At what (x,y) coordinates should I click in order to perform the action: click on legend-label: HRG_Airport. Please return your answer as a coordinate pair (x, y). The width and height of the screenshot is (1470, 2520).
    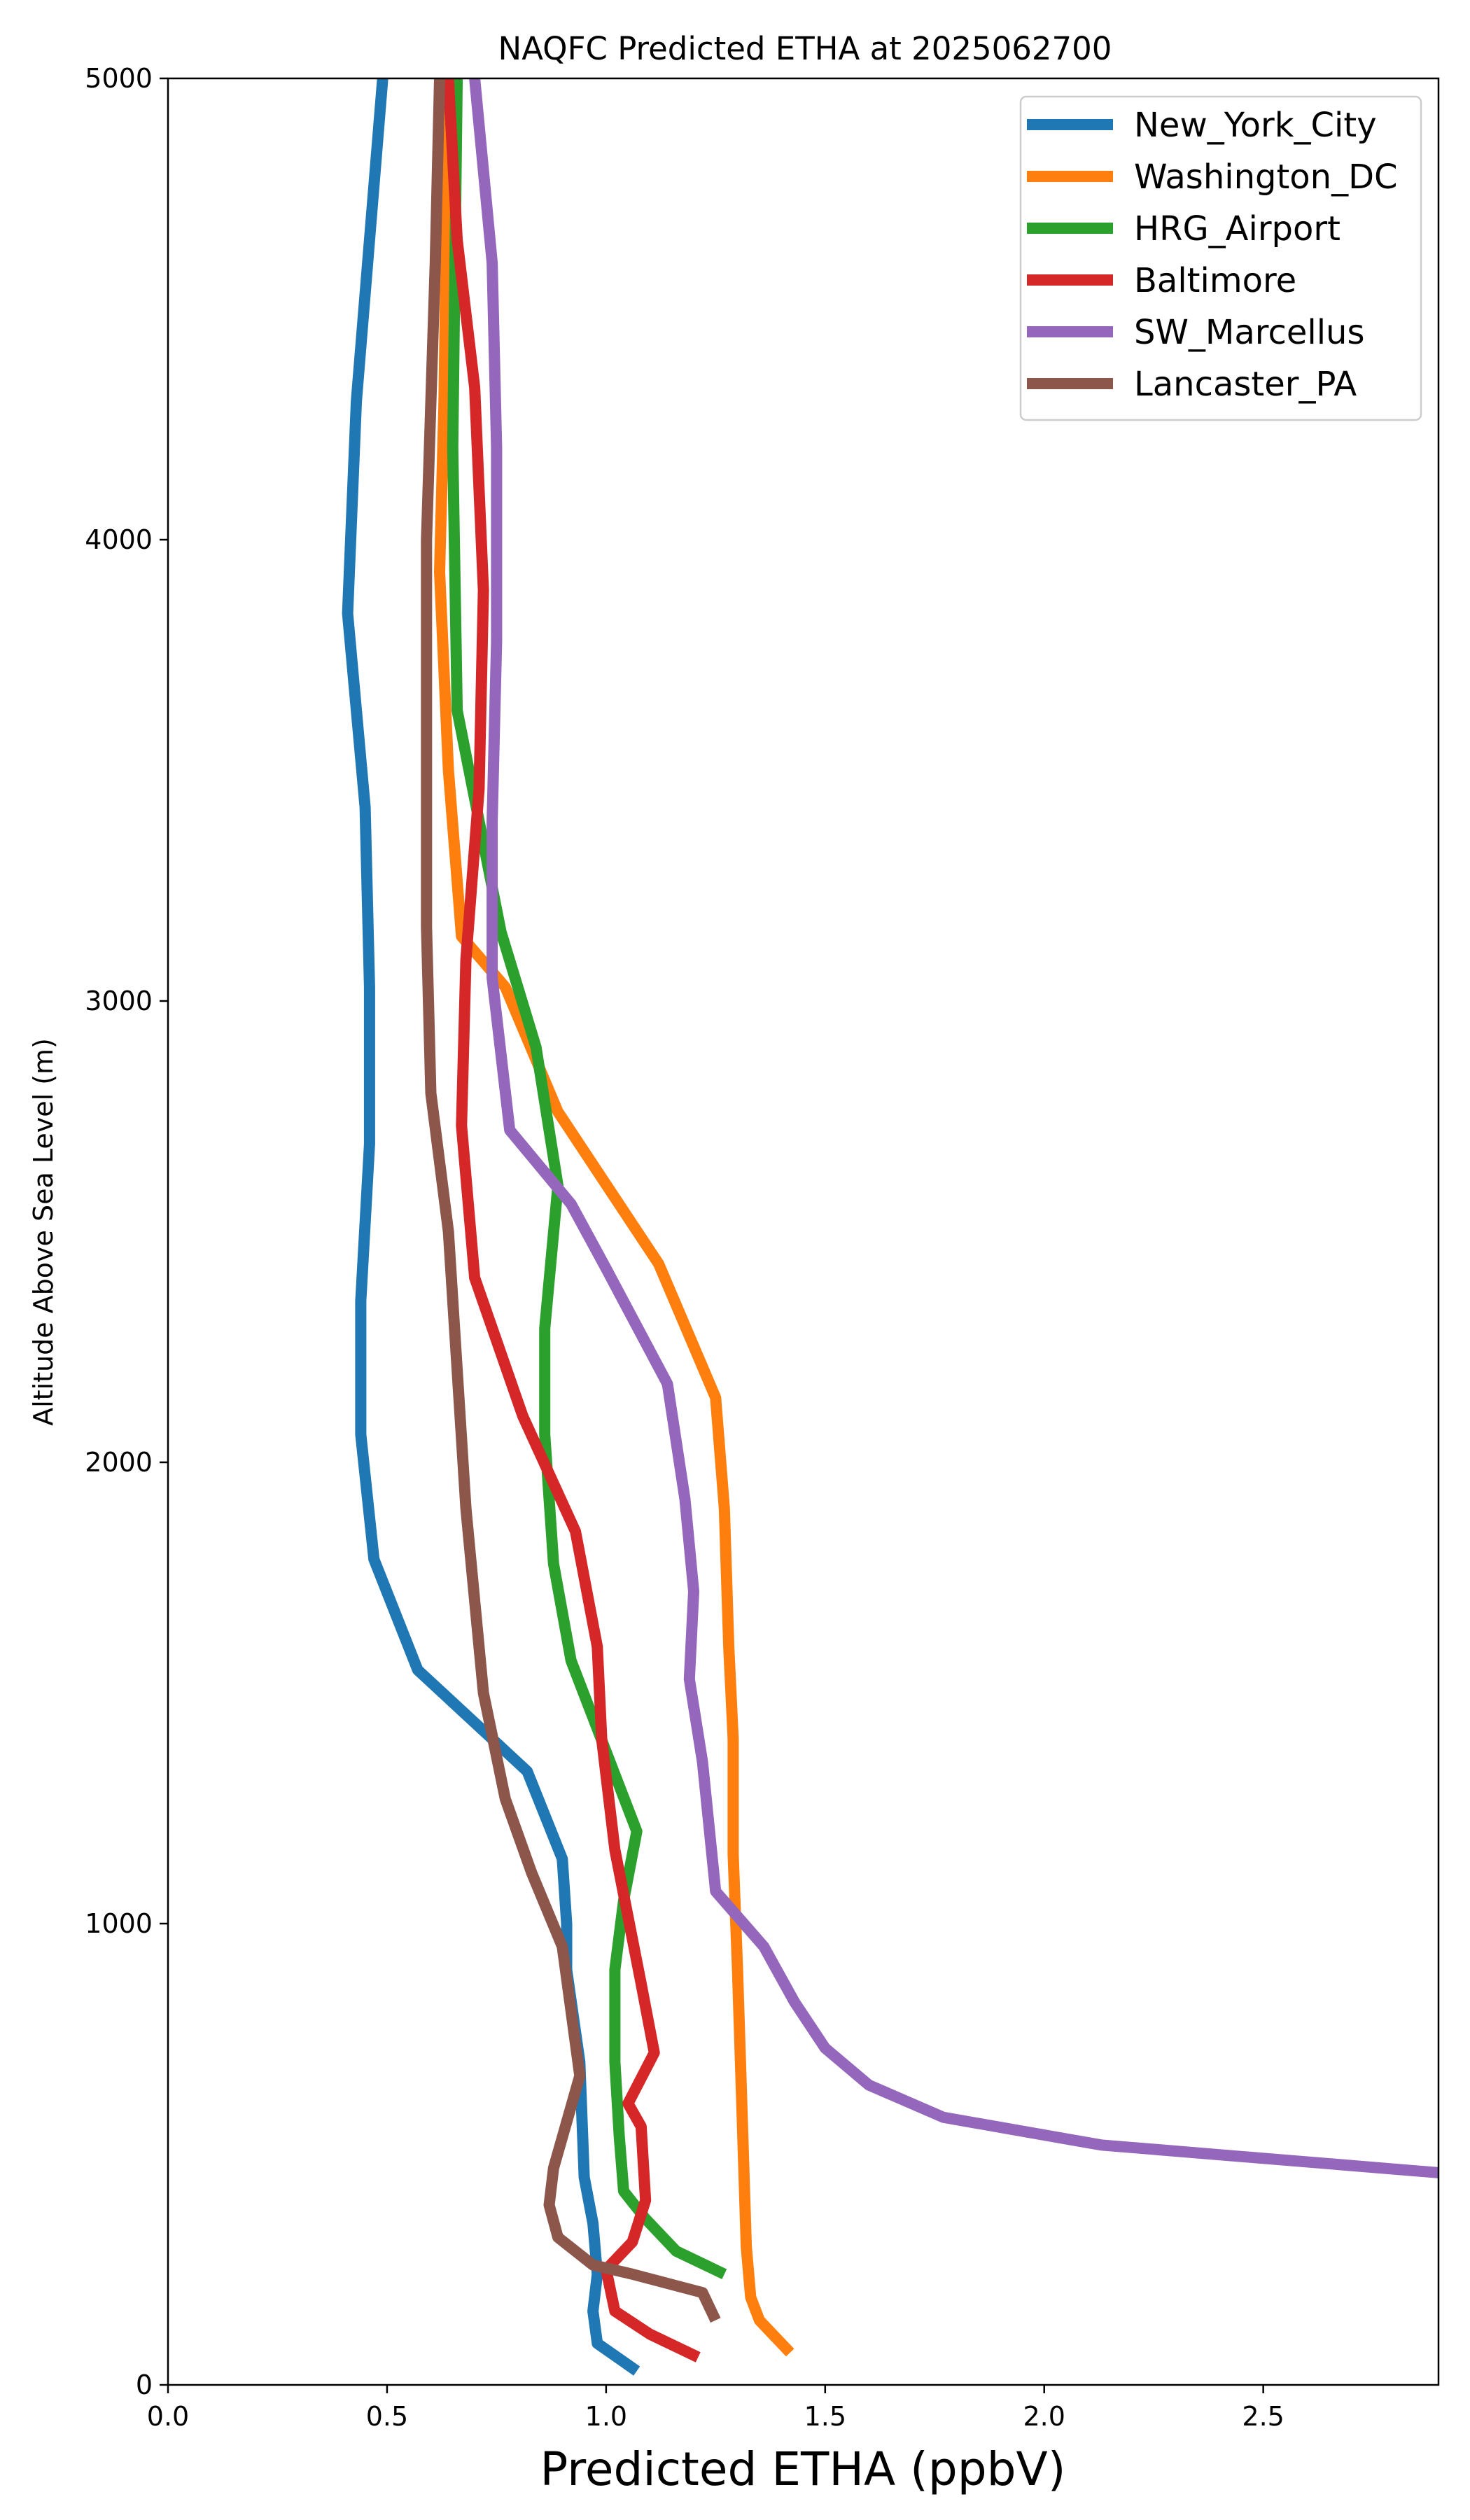
    Looking at the image, I should click on (1237, 228).